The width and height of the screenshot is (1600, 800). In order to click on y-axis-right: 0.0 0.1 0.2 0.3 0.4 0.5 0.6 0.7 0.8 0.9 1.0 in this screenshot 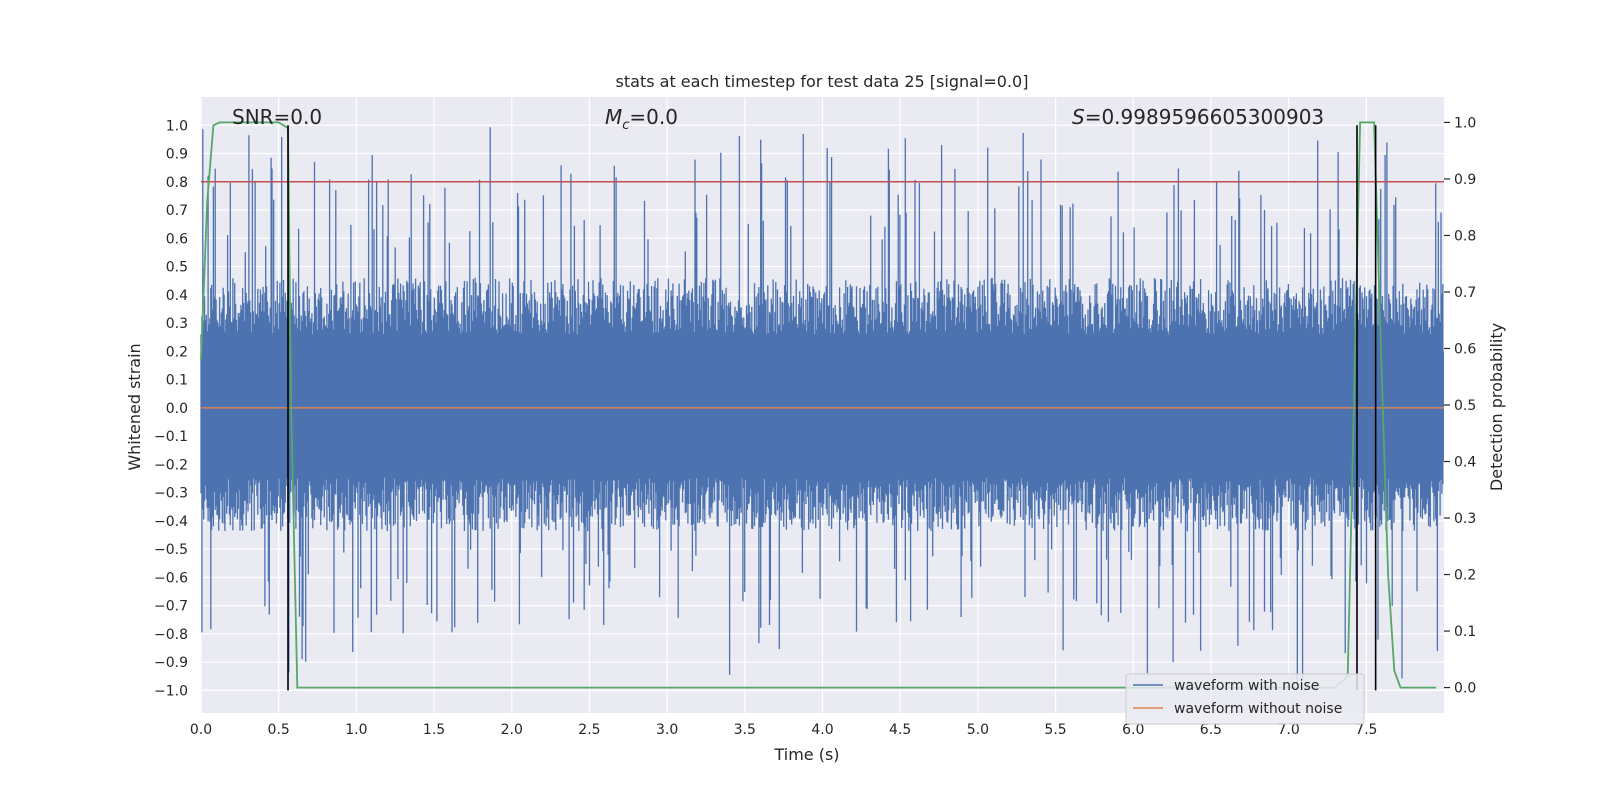, I will do `click(1460, 406)`.